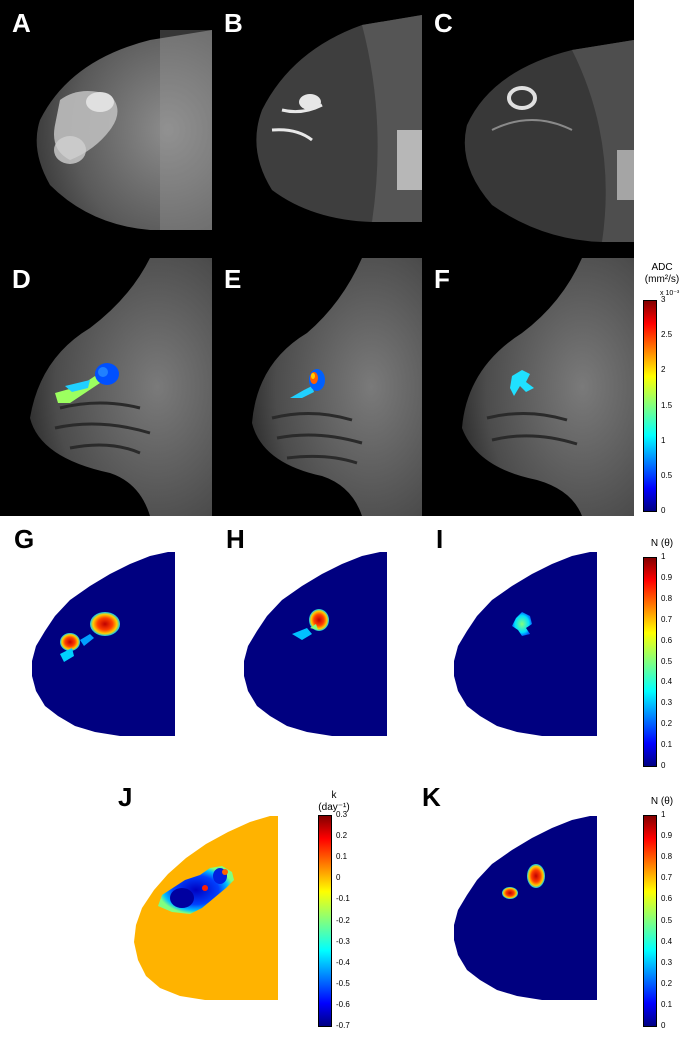 This screenshot has height=1050, width=691. I want to click on n-k-tick-label: 1, so click(663, 814).